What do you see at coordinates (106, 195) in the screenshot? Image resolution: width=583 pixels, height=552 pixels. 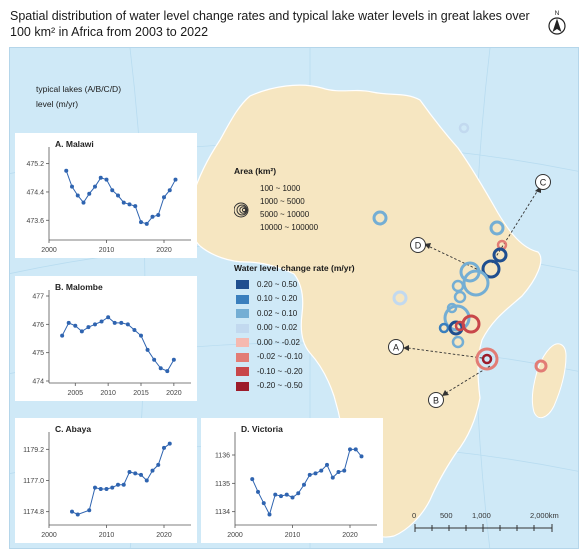 I see `chart-panel-malawi: 475.2 474.4 473.6 2000 2010 2020 A. Malawi` at bounding box center [106, 195].